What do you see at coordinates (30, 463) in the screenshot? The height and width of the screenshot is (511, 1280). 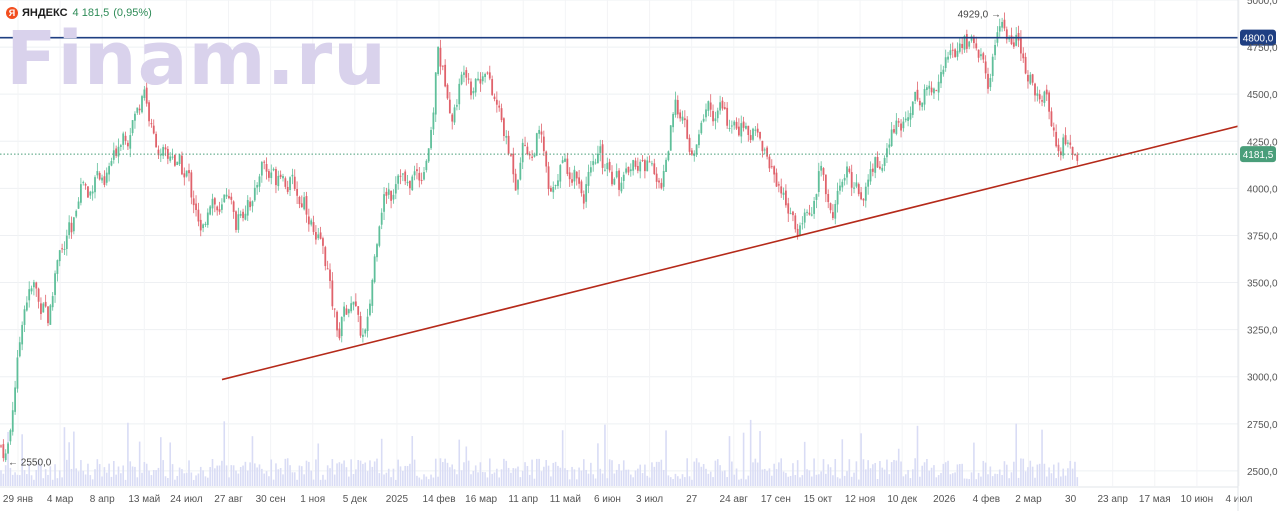 I see `min-price-marker: ← 2550,0` at bounding box center [30, 463].